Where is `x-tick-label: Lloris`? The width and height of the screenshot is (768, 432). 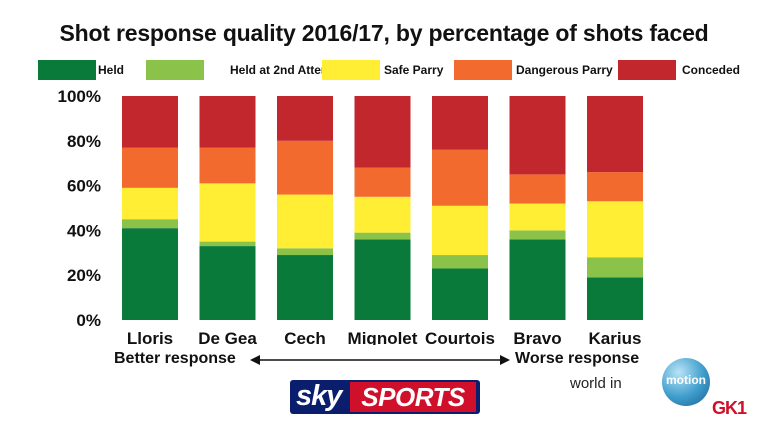
x-tick-label: Lloris is located at coordinates (150, 337).